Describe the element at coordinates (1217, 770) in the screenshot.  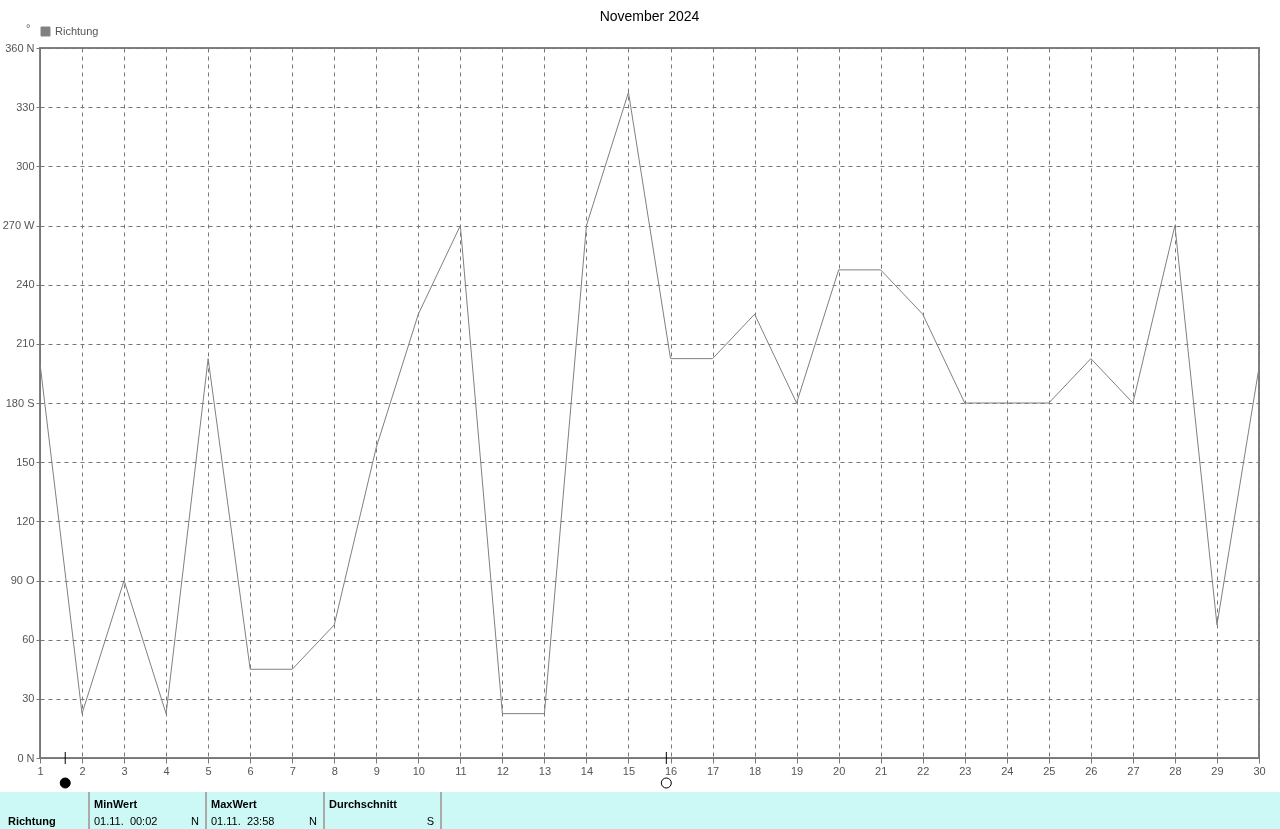
I see `x-tick-label: 29` at that location.